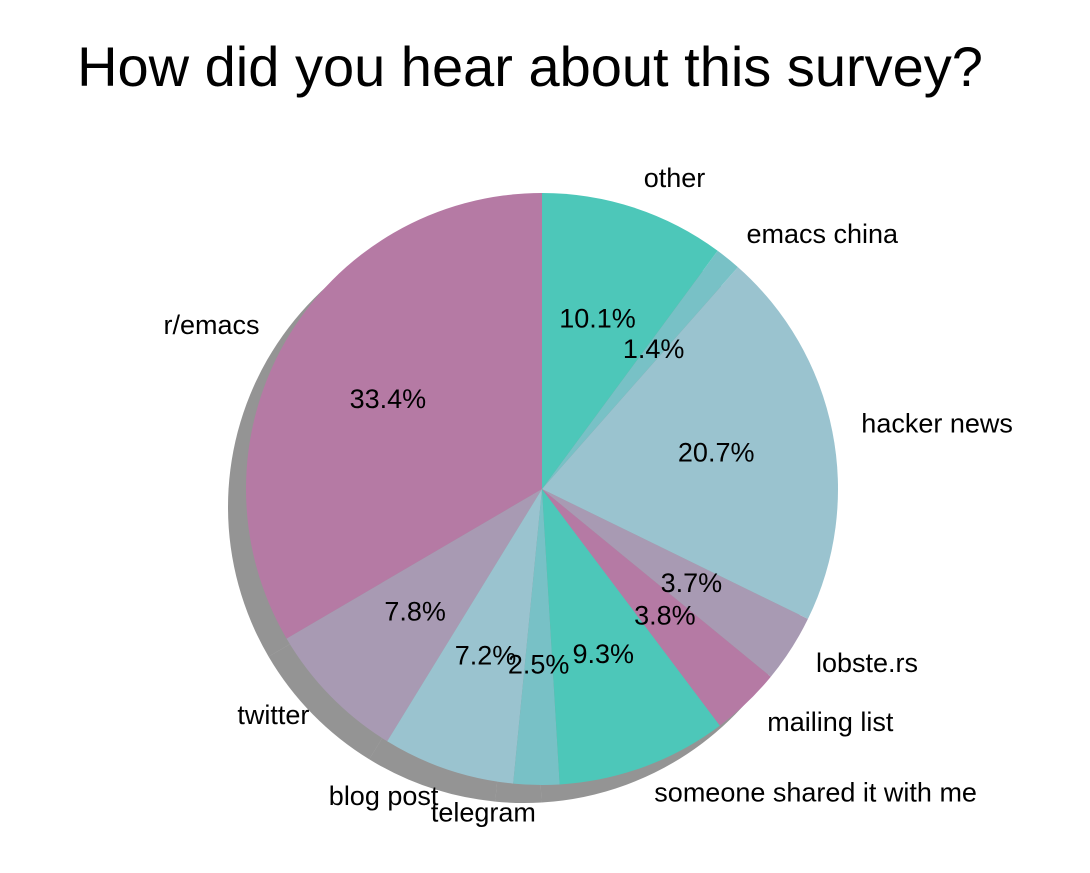  Describe the element at coordinates (830, 722) in the screenshot. I see `slice-label-mailing-list: mailing list` at that location.